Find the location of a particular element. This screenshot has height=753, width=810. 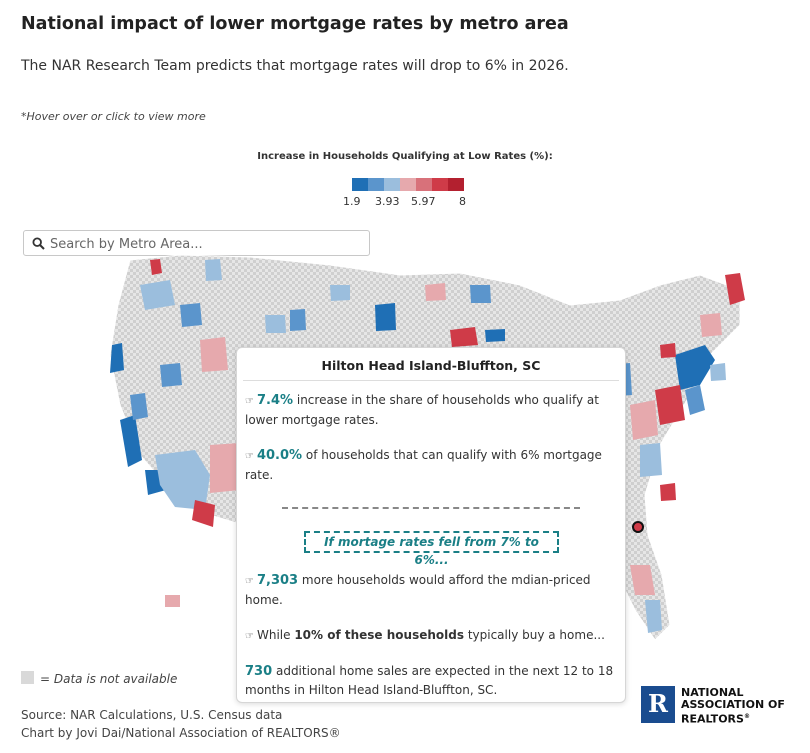

stat4-prefix: While is located at coordinates (273, 635).